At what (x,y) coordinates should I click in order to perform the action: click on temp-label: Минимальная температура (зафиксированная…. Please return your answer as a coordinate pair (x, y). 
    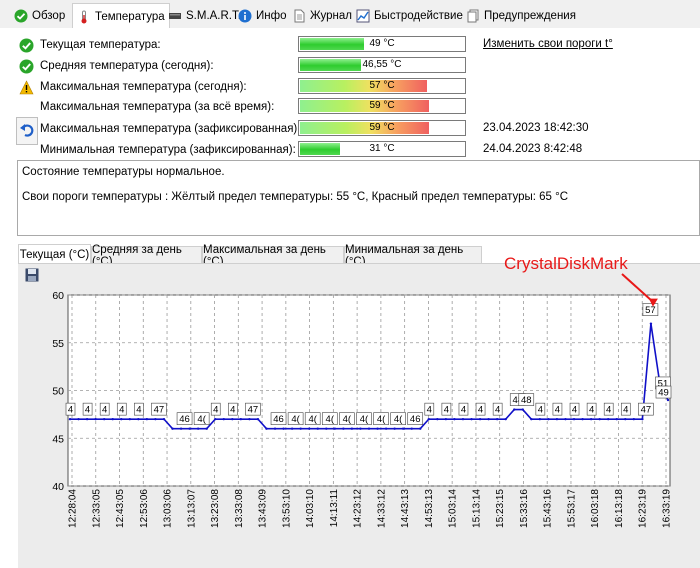
    Looking at the image, I should click on (168, 150).